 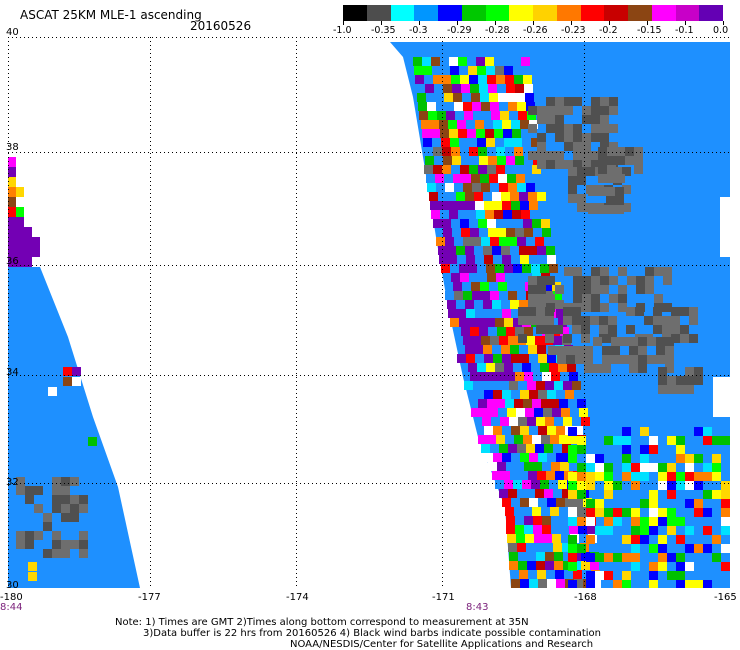 What do you see at coordinates (459, 30) in the screenshot?
I see `colorbar-tick-label: -0.29` at bounding box center [459, 30].